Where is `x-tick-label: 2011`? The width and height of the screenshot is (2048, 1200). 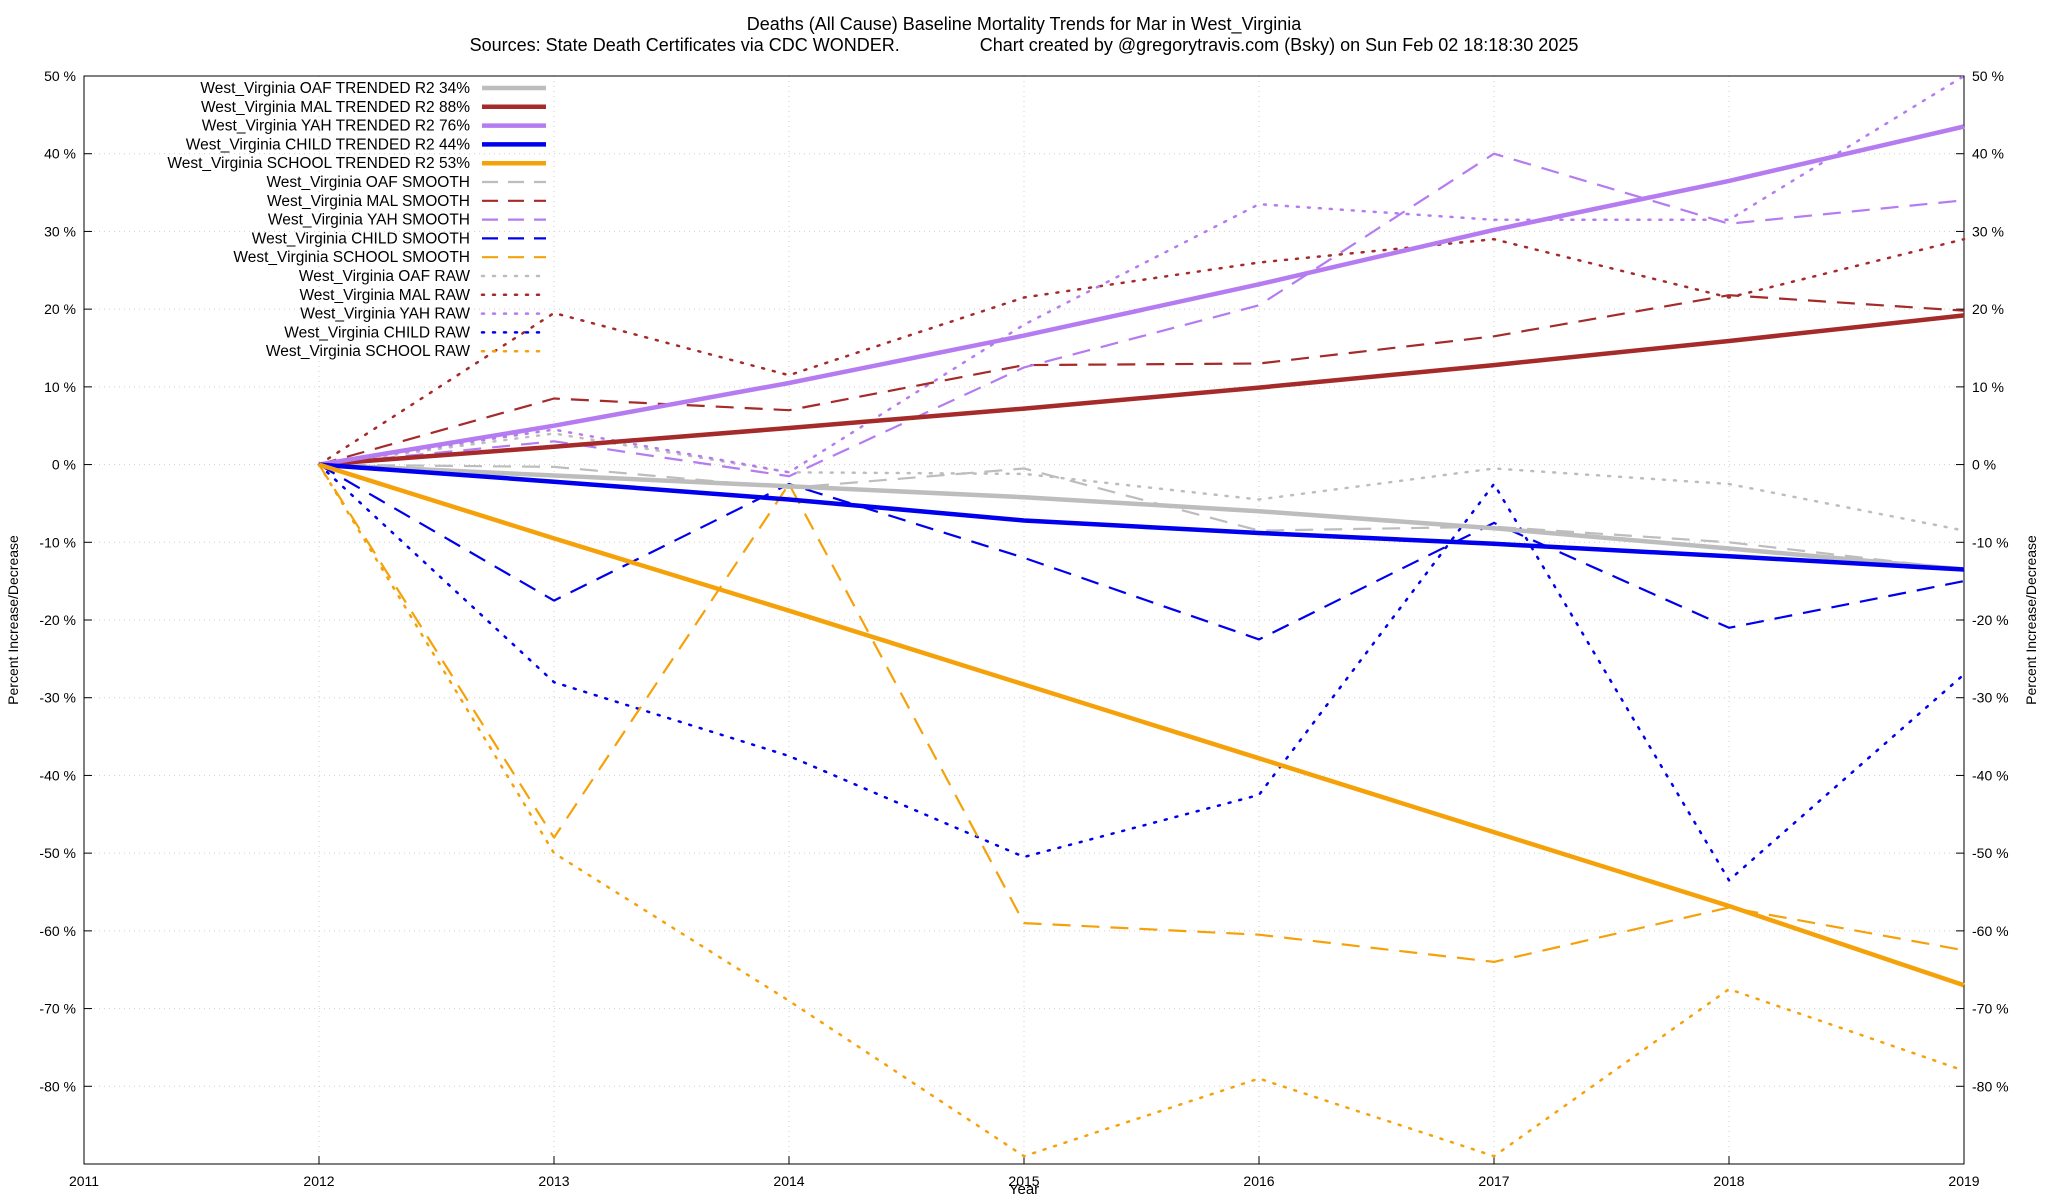 x-tick-label: 2011 is located at coordinates (84, 1181).